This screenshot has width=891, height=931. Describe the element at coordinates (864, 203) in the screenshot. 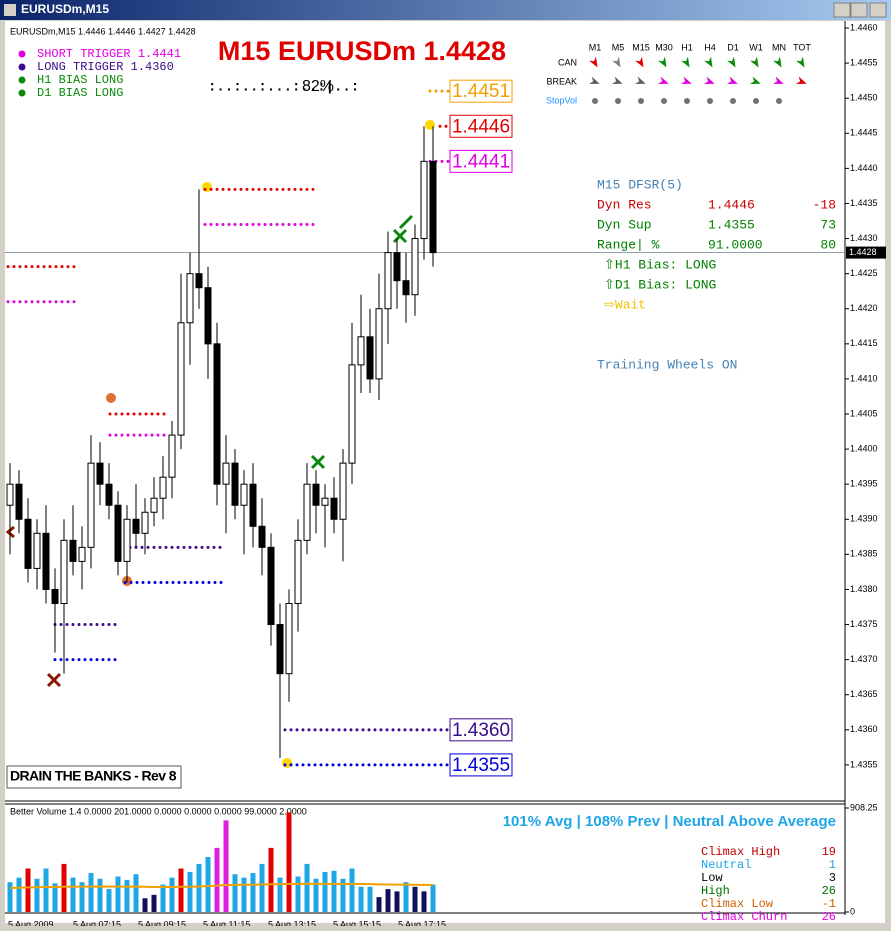

I see `price-tick-label: 1.4435` at that location.